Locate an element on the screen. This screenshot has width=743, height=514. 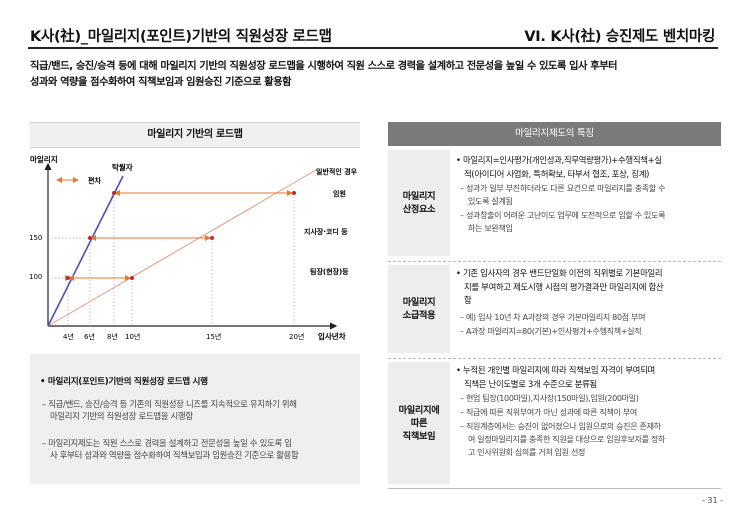
row-detail: – 예) 입사 10년 차 A과장의 경우 기본마일리지 80점 부여 is located at coordinates (553, 317).